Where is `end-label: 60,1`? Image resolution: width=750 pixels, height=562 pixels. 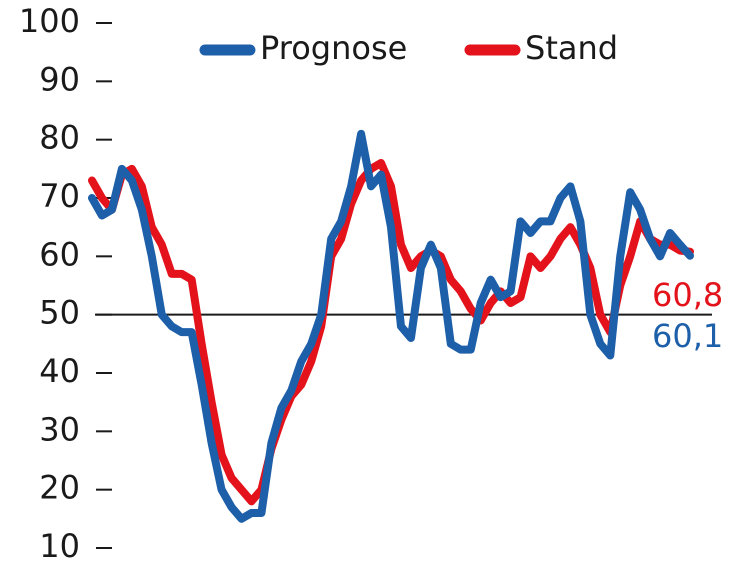
end-label: 60,1 is located at coordinates (687, 336).